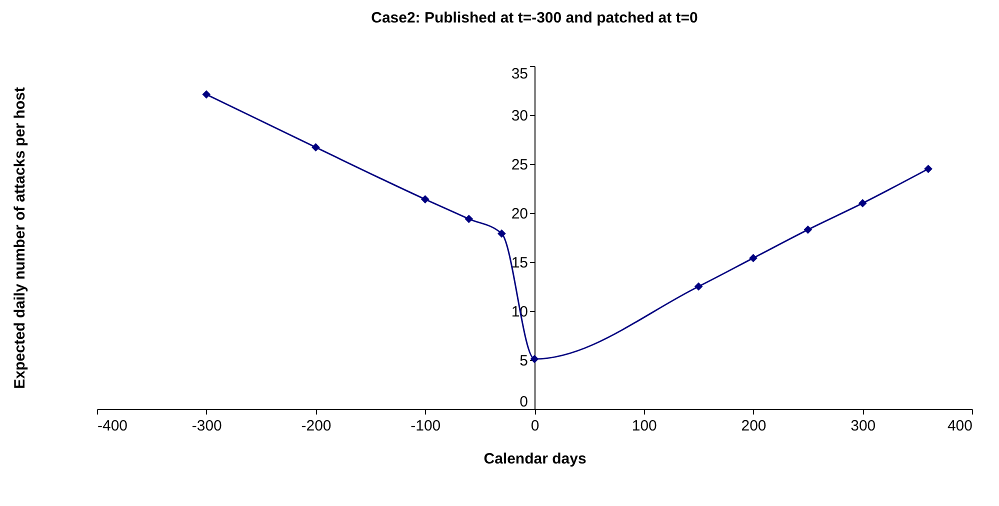  Describe the element at coordinates (524, 402) in the screenshot. I see `y-tick-label: 0` at that location.